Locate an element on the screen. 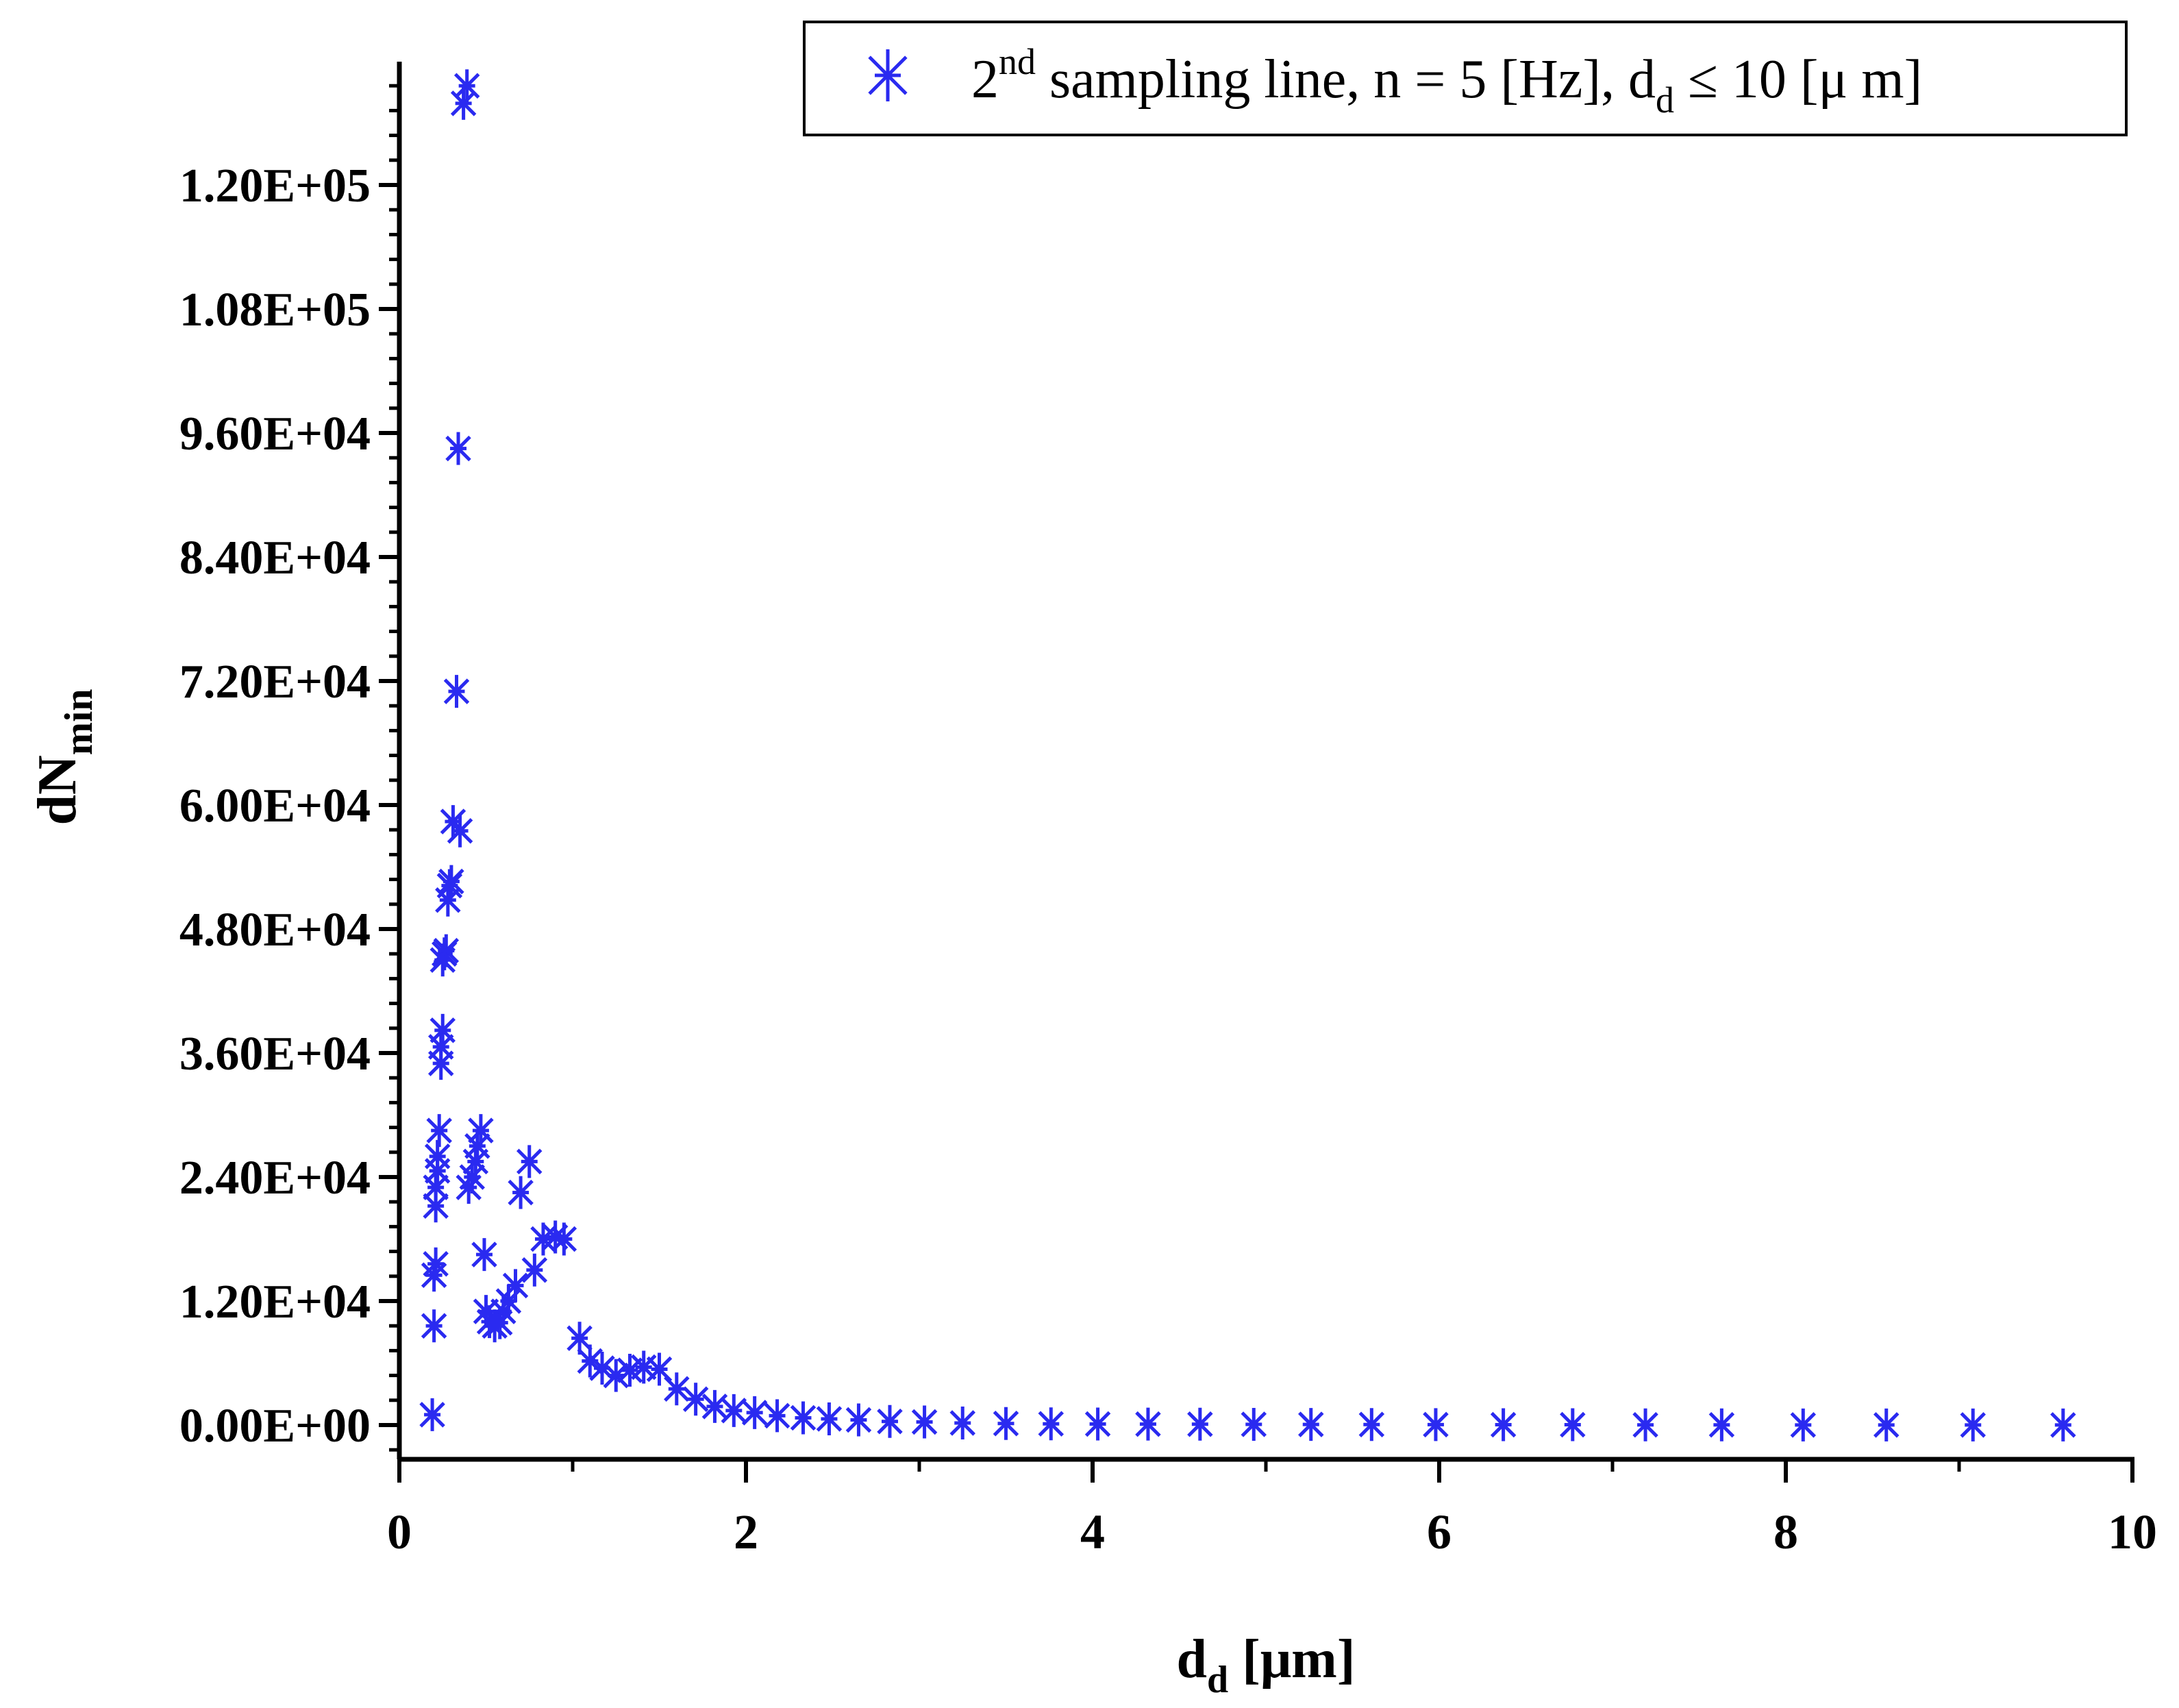 This screenshot has height=1708, width=2179. y-tick-label: 3.60E+04 is located at coordinates (275, 1054).